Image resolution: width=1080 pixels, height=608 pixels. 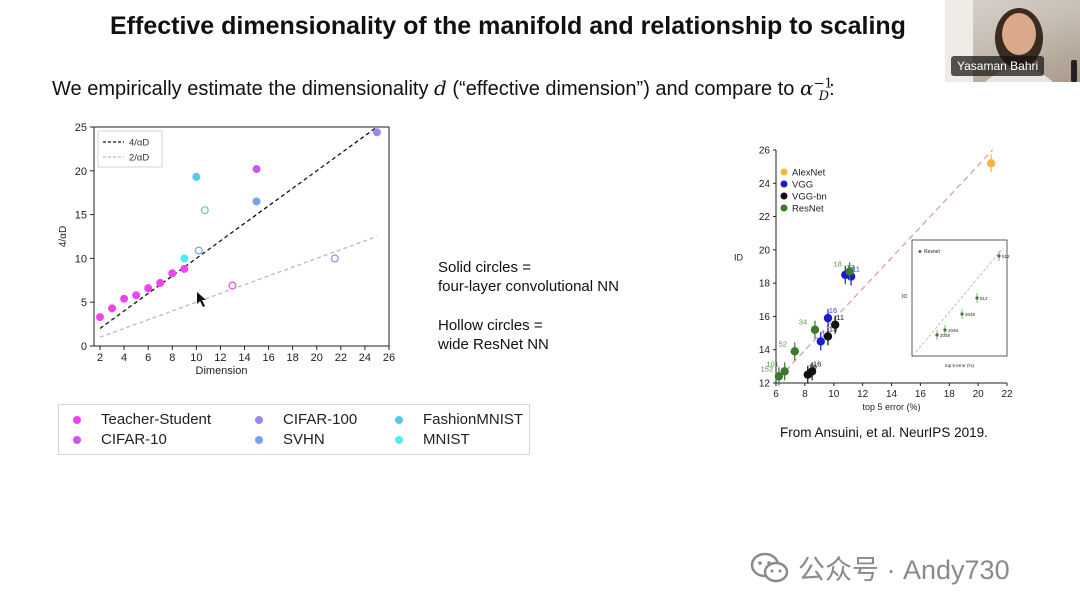 What do you see at coordinates (81, 128) in the screenshot?
I see `y-tick-label: 25` at bounding box center [81, 128].